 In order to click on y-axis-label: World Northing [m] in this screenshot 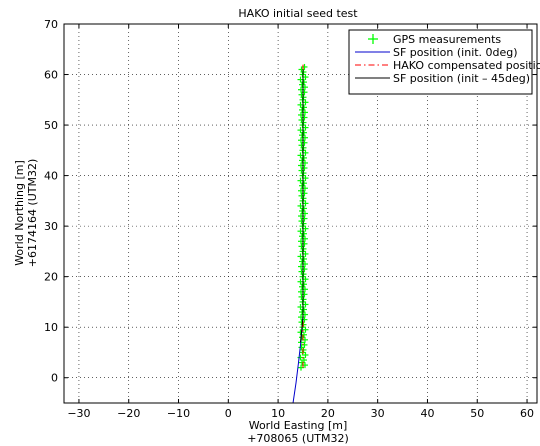, I will do `click(19, 213)`.